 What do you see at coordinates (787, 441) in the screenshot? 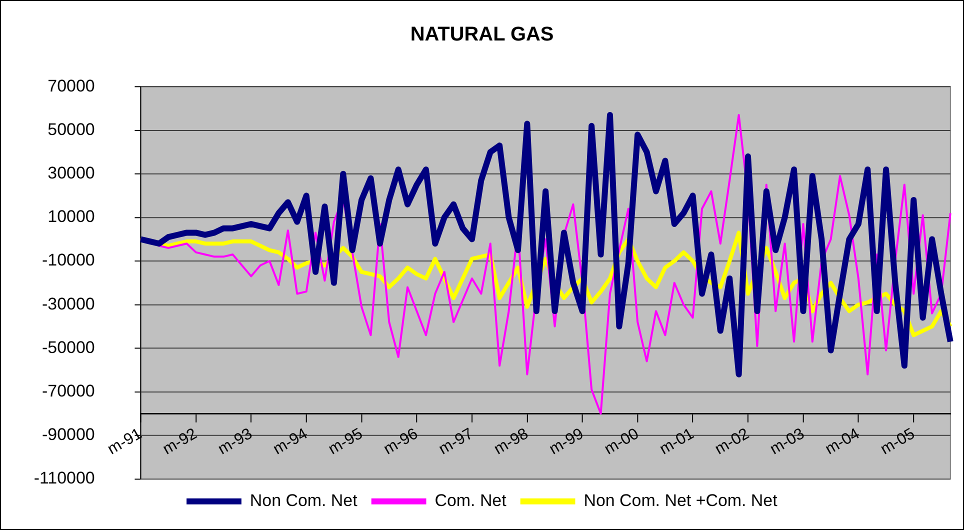
I see `x-tick-label: m-03` at bounding box center [787, 441].